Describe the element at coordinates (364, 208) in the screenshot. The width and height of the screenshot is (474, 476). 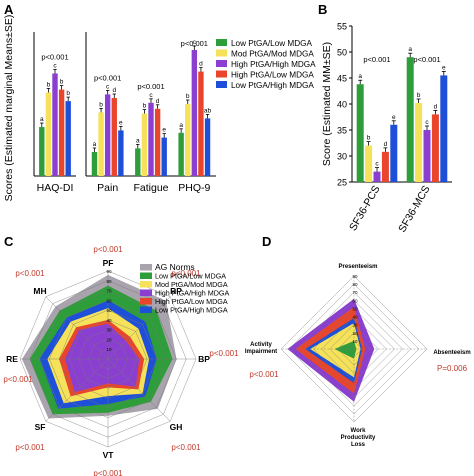
I see `x-tick-label: SF36-PCS` at that location.